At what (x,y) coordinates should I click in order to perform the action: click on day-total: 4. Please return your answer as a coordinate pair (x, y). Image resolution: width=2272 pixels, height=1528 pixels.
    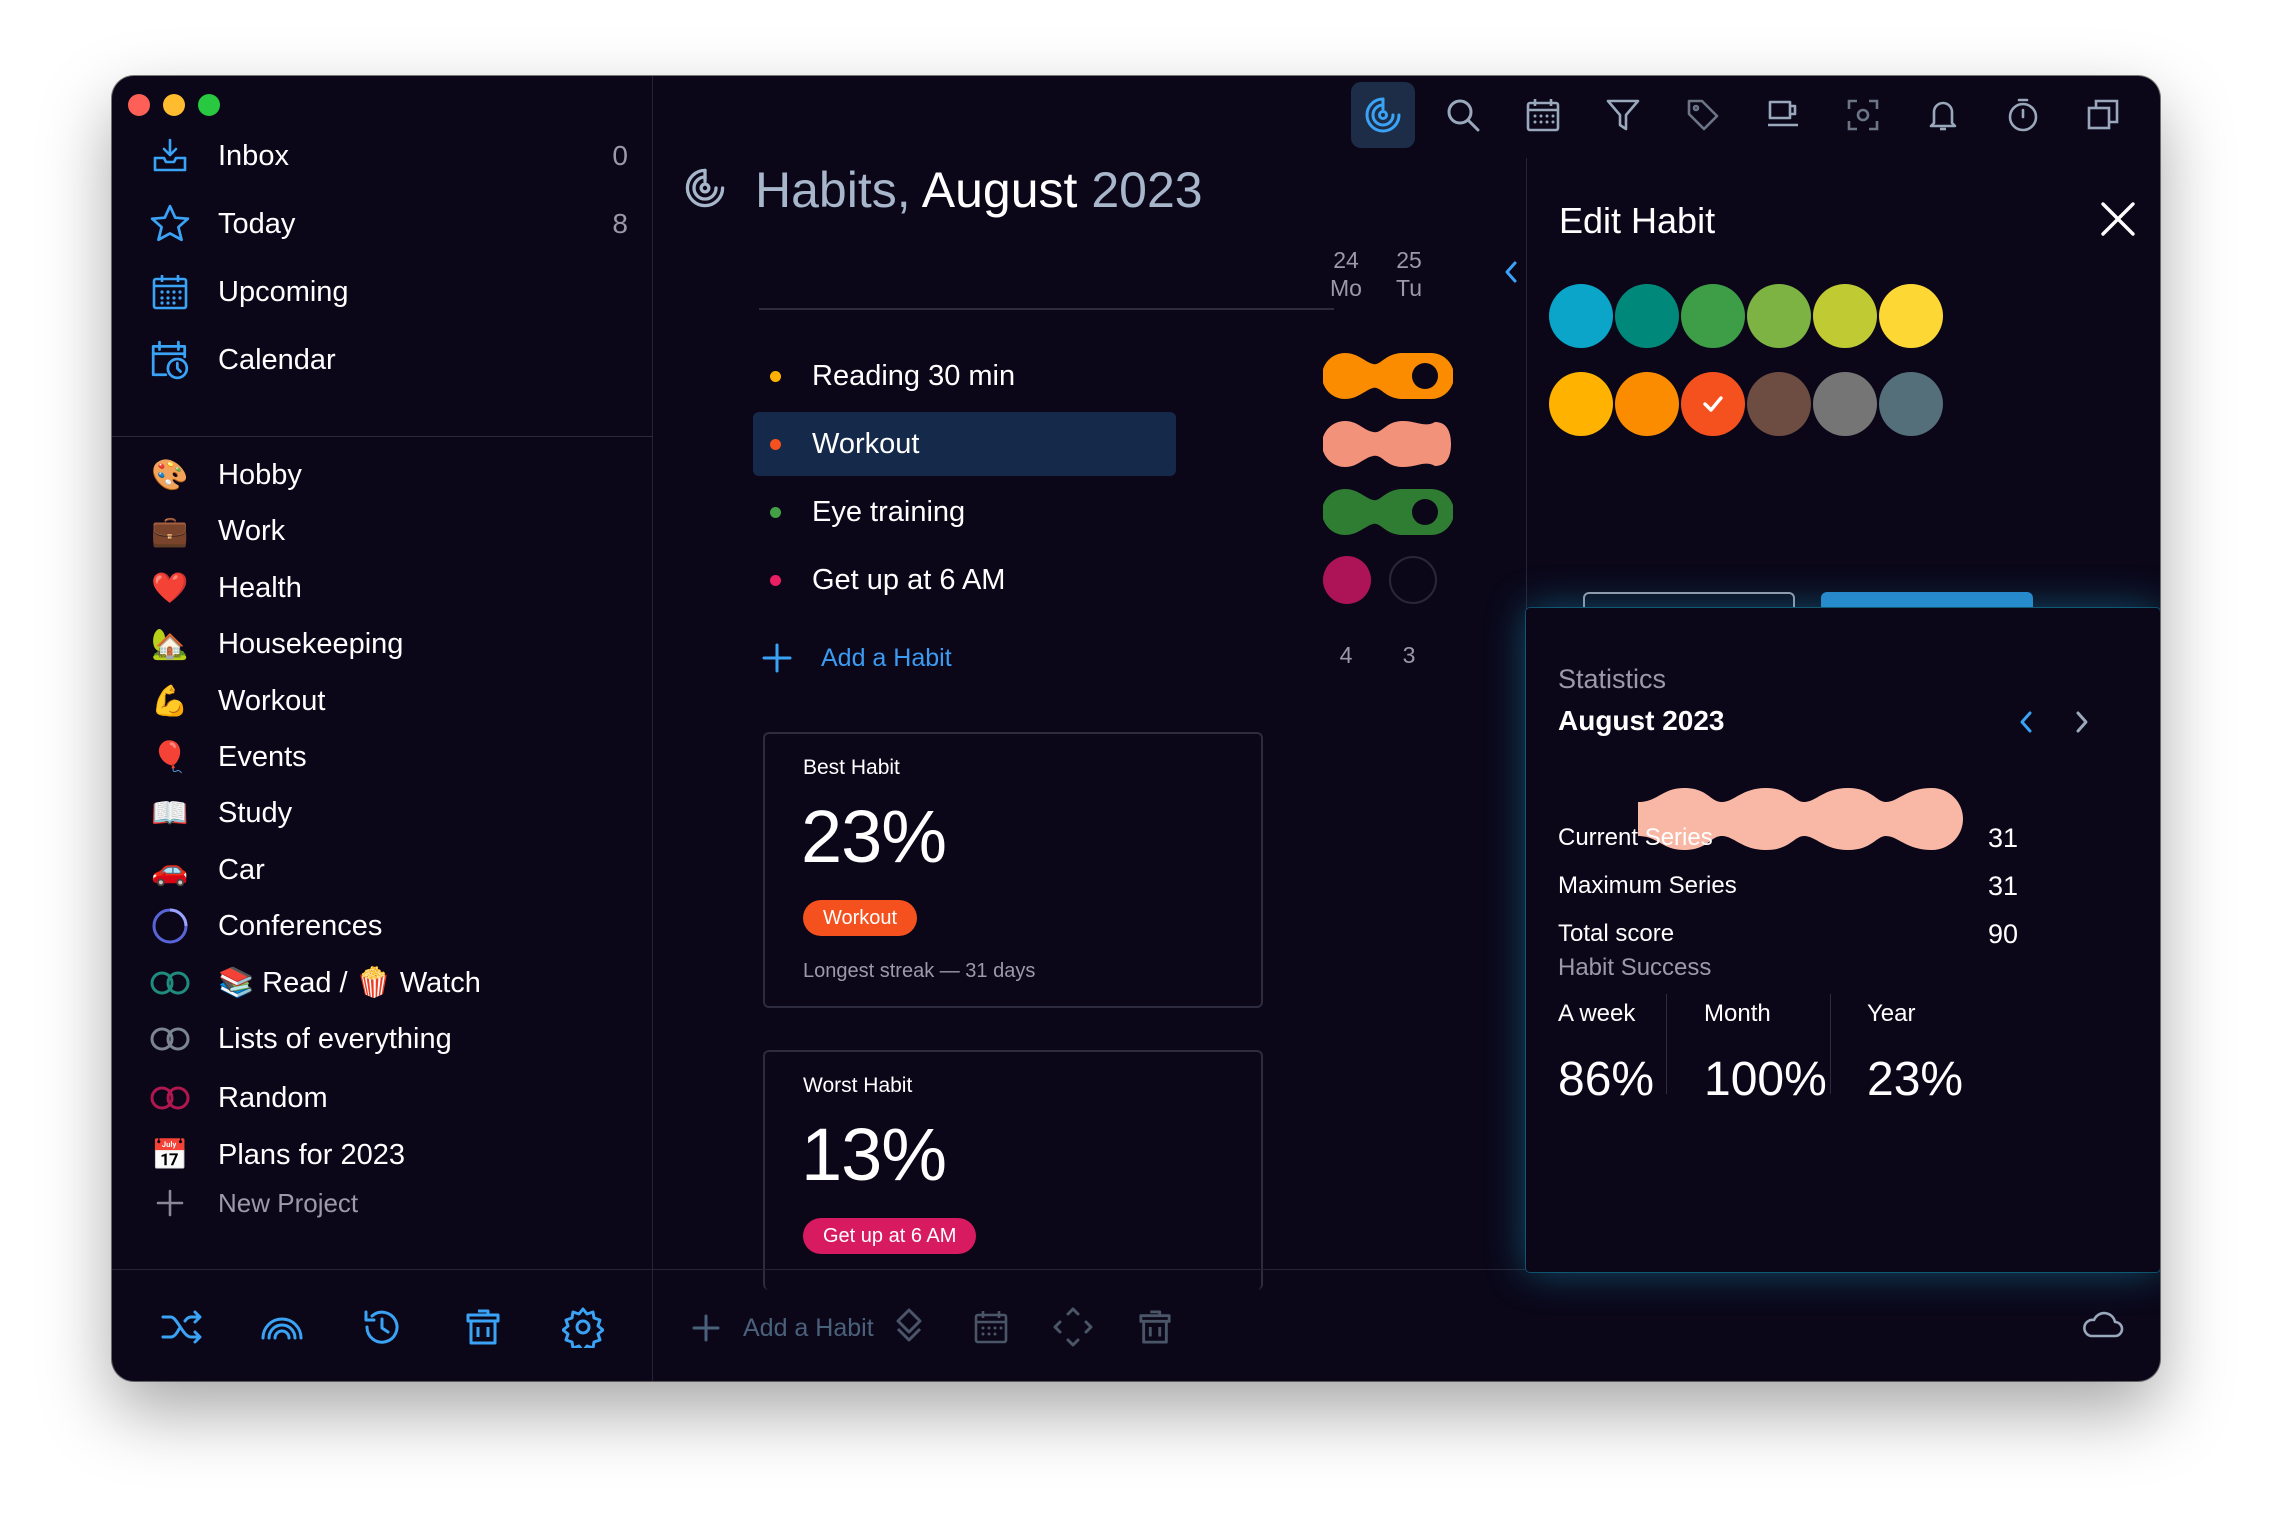
    Looking at the image, I should click on (1346, 655).